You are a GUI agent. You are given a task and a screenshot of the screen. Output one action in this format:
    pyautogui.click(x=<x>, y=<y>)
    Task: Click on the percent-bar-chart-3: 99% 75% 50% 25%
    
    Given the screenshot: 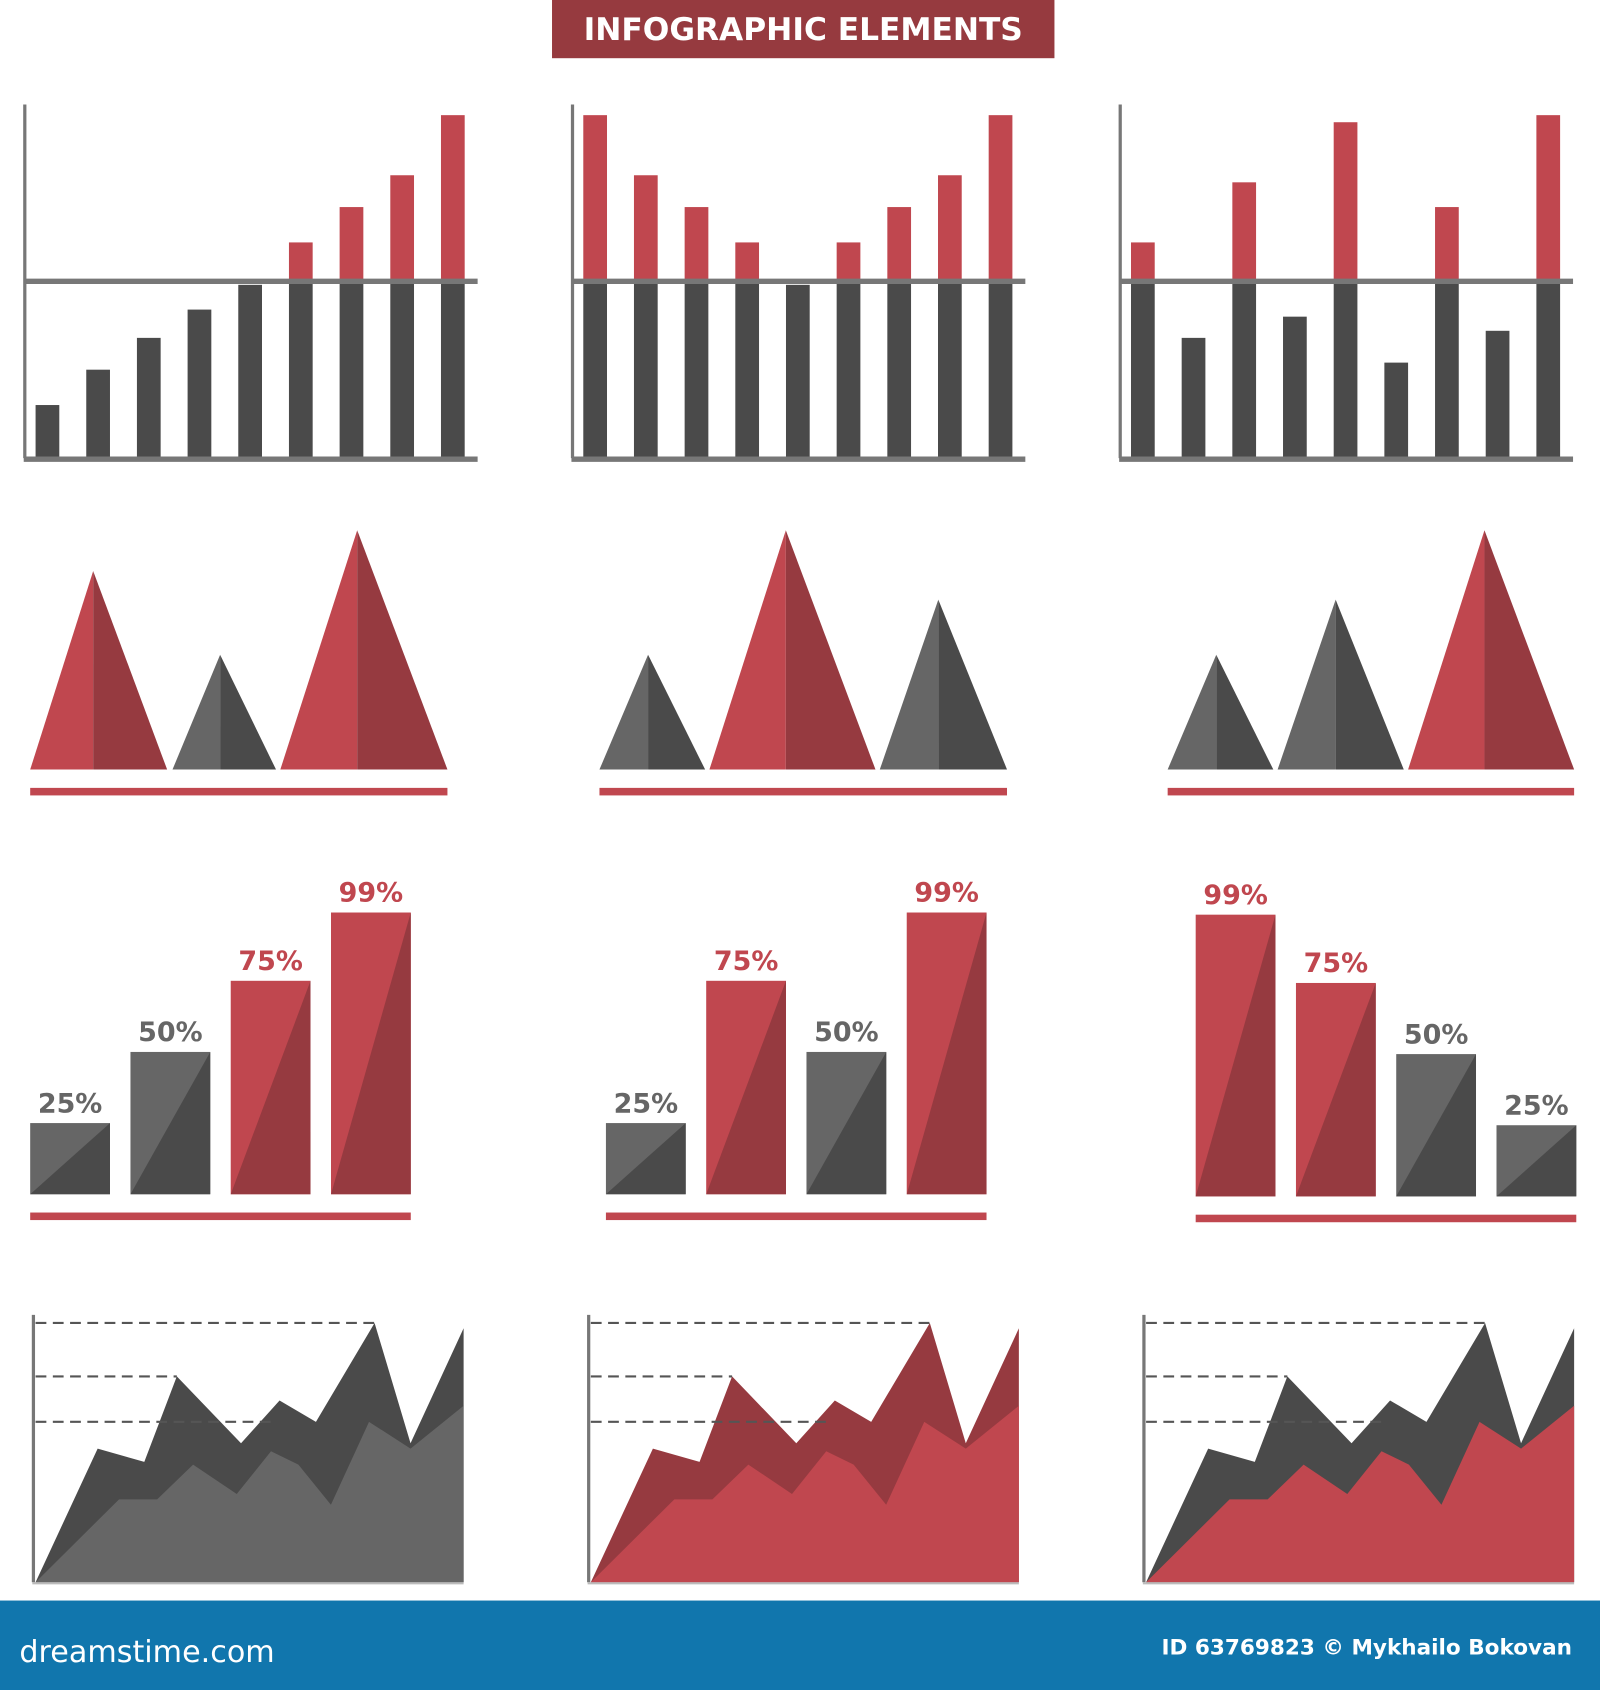 What is the action you would take?
    pyautogui.click(x=1386, y=1051)
    